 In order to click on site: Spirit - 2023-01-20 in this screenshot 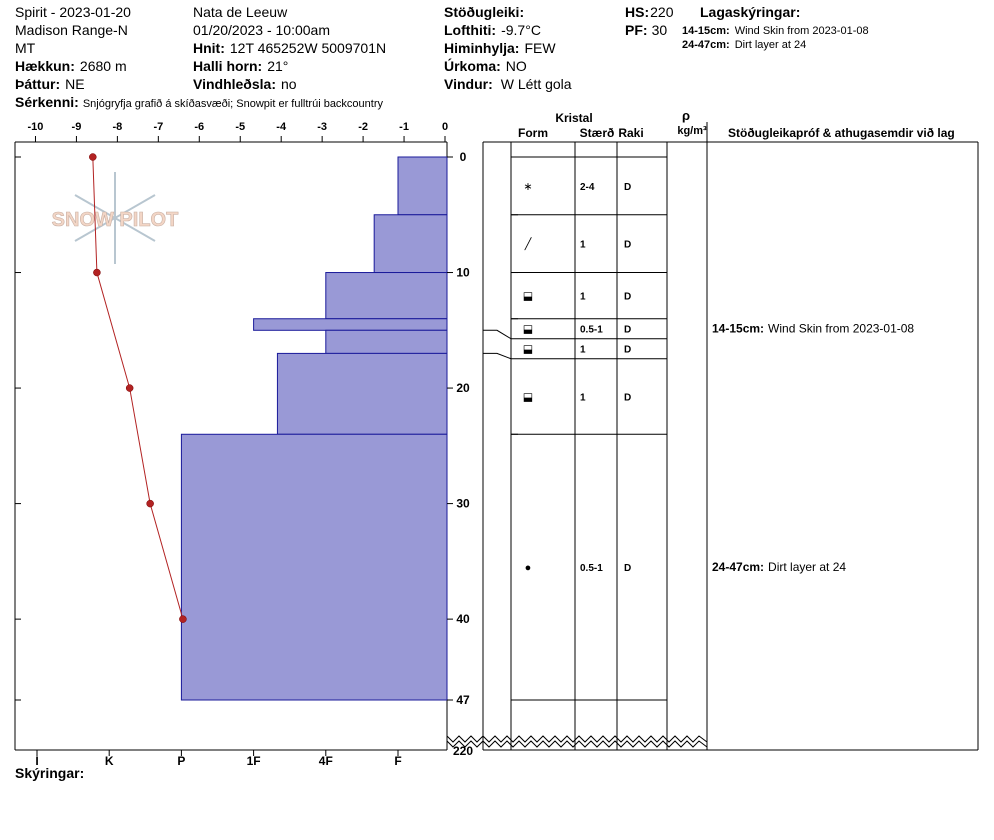, I will do `click(73, 12)`.